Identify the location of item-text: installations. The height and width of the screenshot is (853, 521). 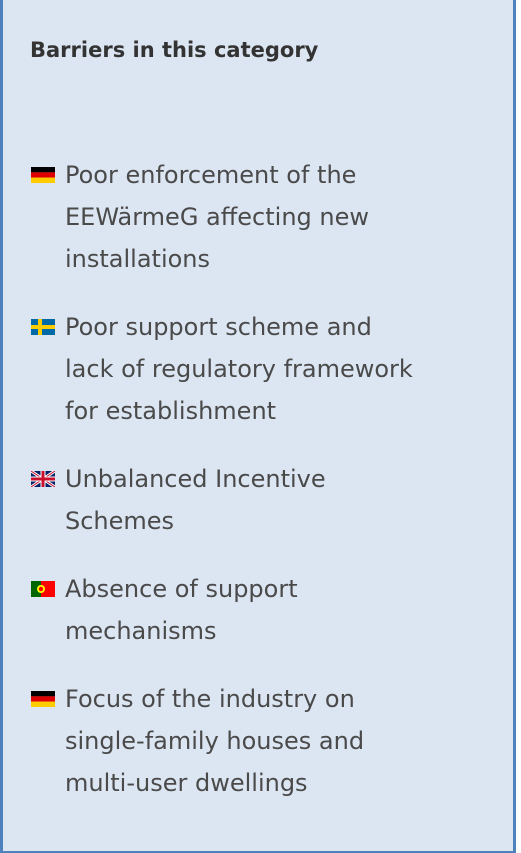
(138, 259).